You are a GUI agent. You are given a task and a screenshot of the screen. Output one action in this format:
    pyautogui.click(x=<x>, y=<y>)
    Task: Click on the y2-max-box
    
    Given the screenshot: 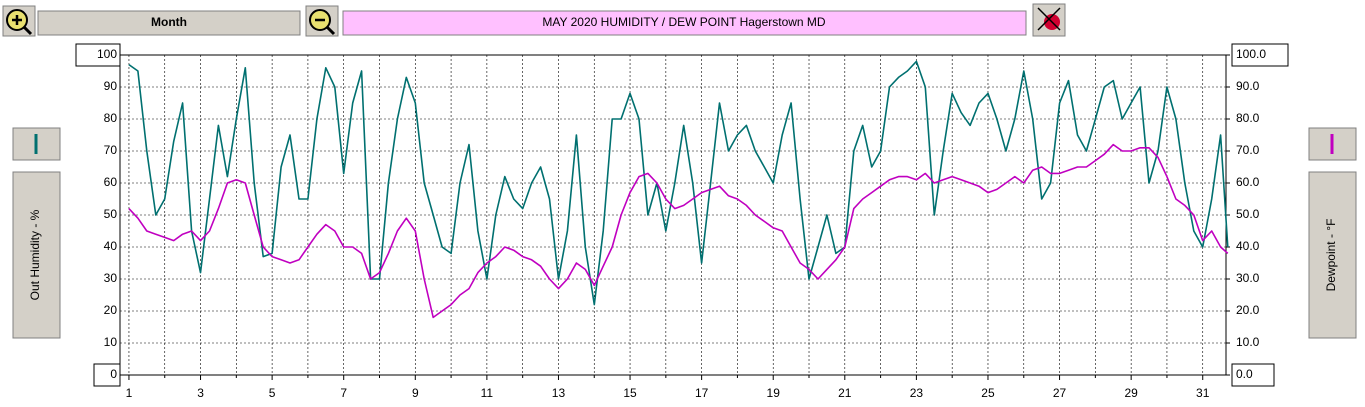 What is the action you would take?
    pyautogui.click(x=1260, y=55)
    